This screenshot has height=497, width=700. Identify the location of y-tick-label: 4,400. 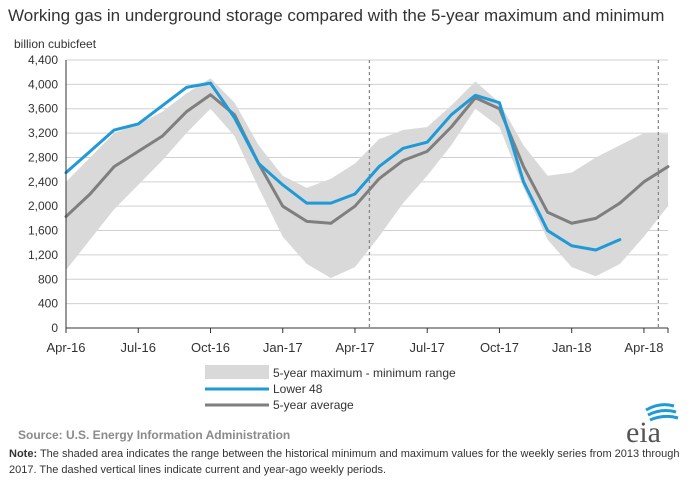
(43, 60).